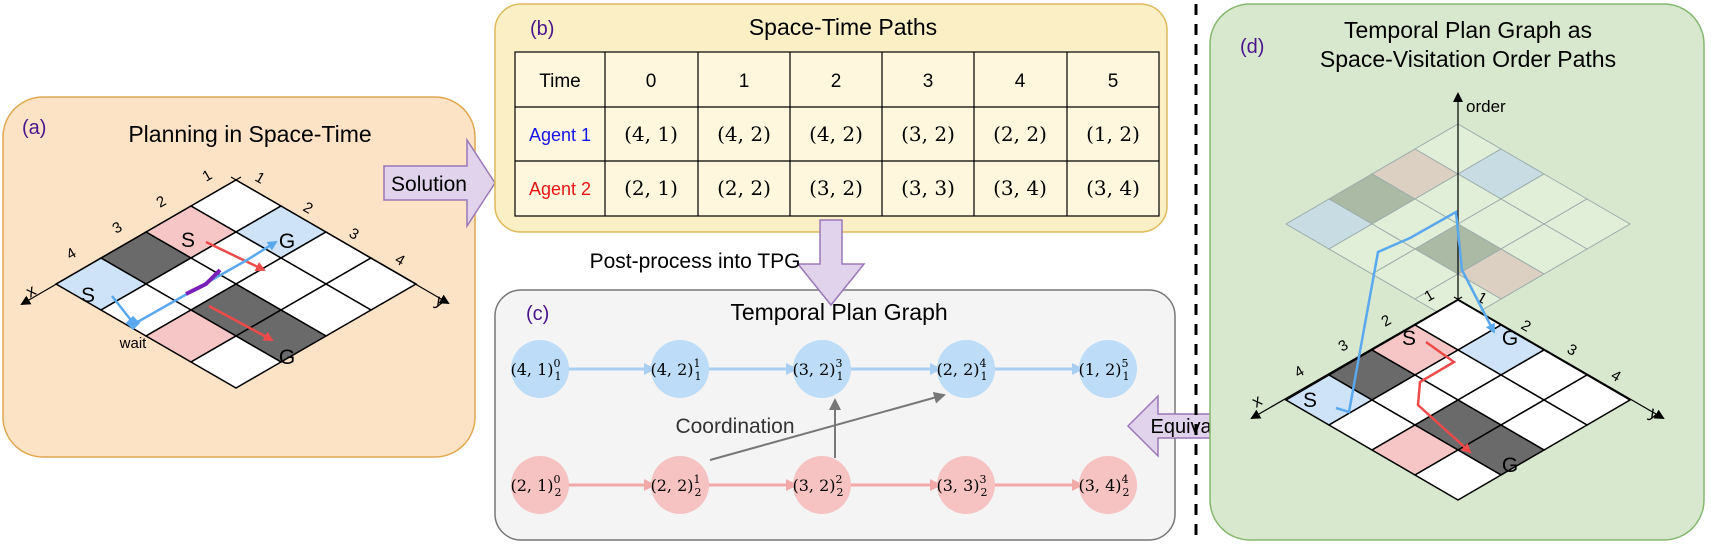 The width and height of the screenshot is (1711, 545). Describe the element at coordinates (1468, 30) in the screenshot. I see `panel-d-title-line1: Temporal Plan Graph as` at that location.